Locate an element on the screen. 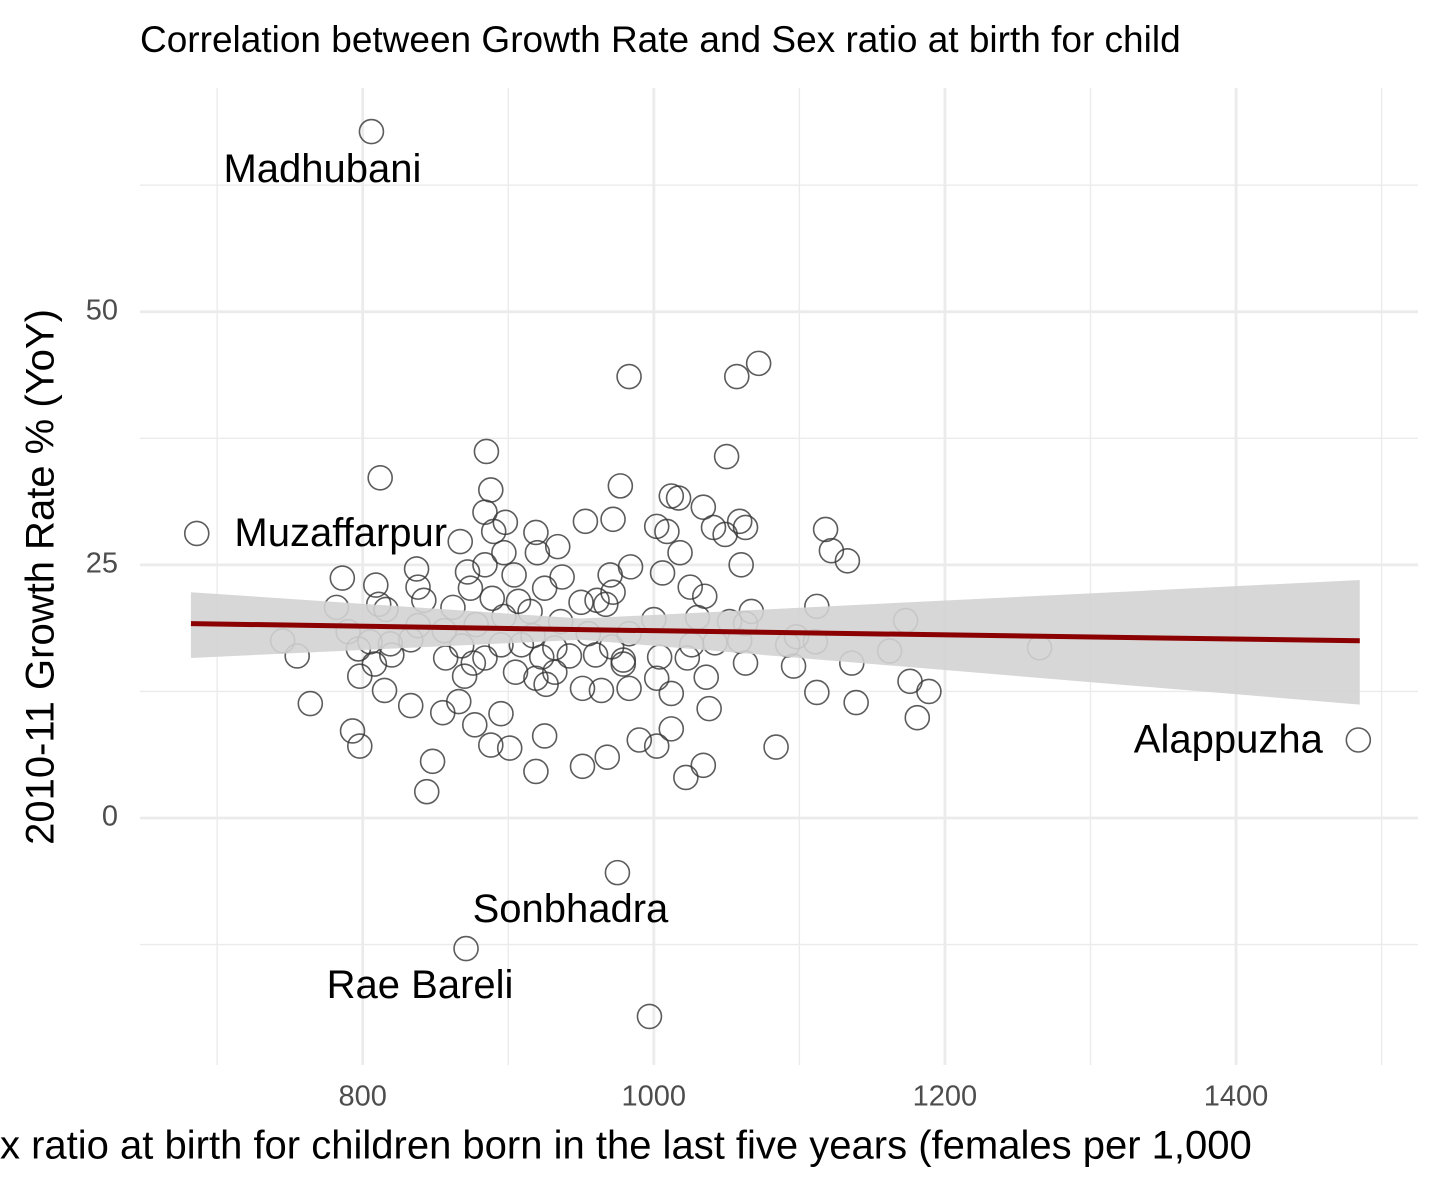  trend-line is located at coordinates (775, 632).